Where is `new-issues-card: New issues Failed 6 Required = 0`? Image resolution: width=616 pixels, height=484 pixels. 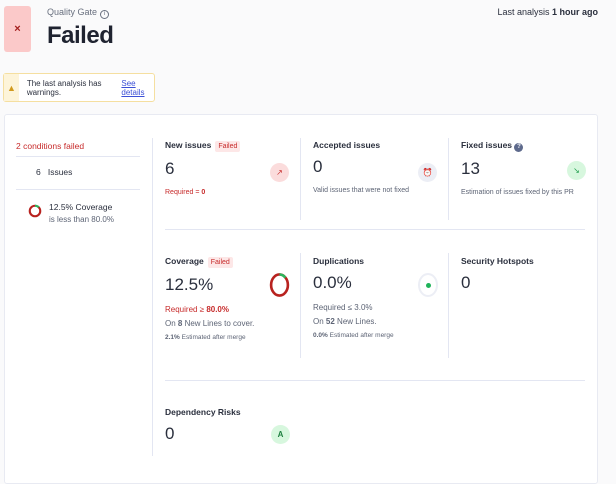
new-issues-card: New issues Failed 6 Required = 0 is located at coordinates (227, 168).